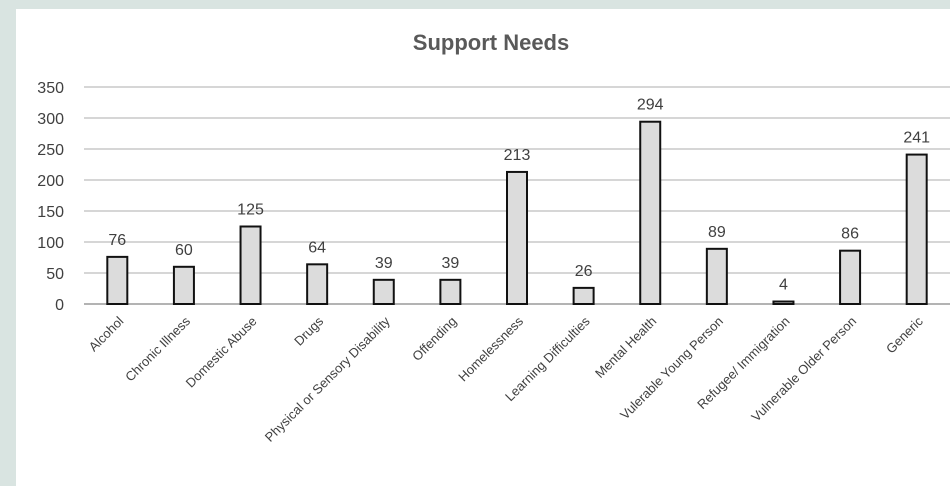 The width and height of the screenshot is (950, 486). What do you see at coordinates (50, 212) in the screenshot?
I see `y-tick-label: 150` at bounding box center [50, 212].